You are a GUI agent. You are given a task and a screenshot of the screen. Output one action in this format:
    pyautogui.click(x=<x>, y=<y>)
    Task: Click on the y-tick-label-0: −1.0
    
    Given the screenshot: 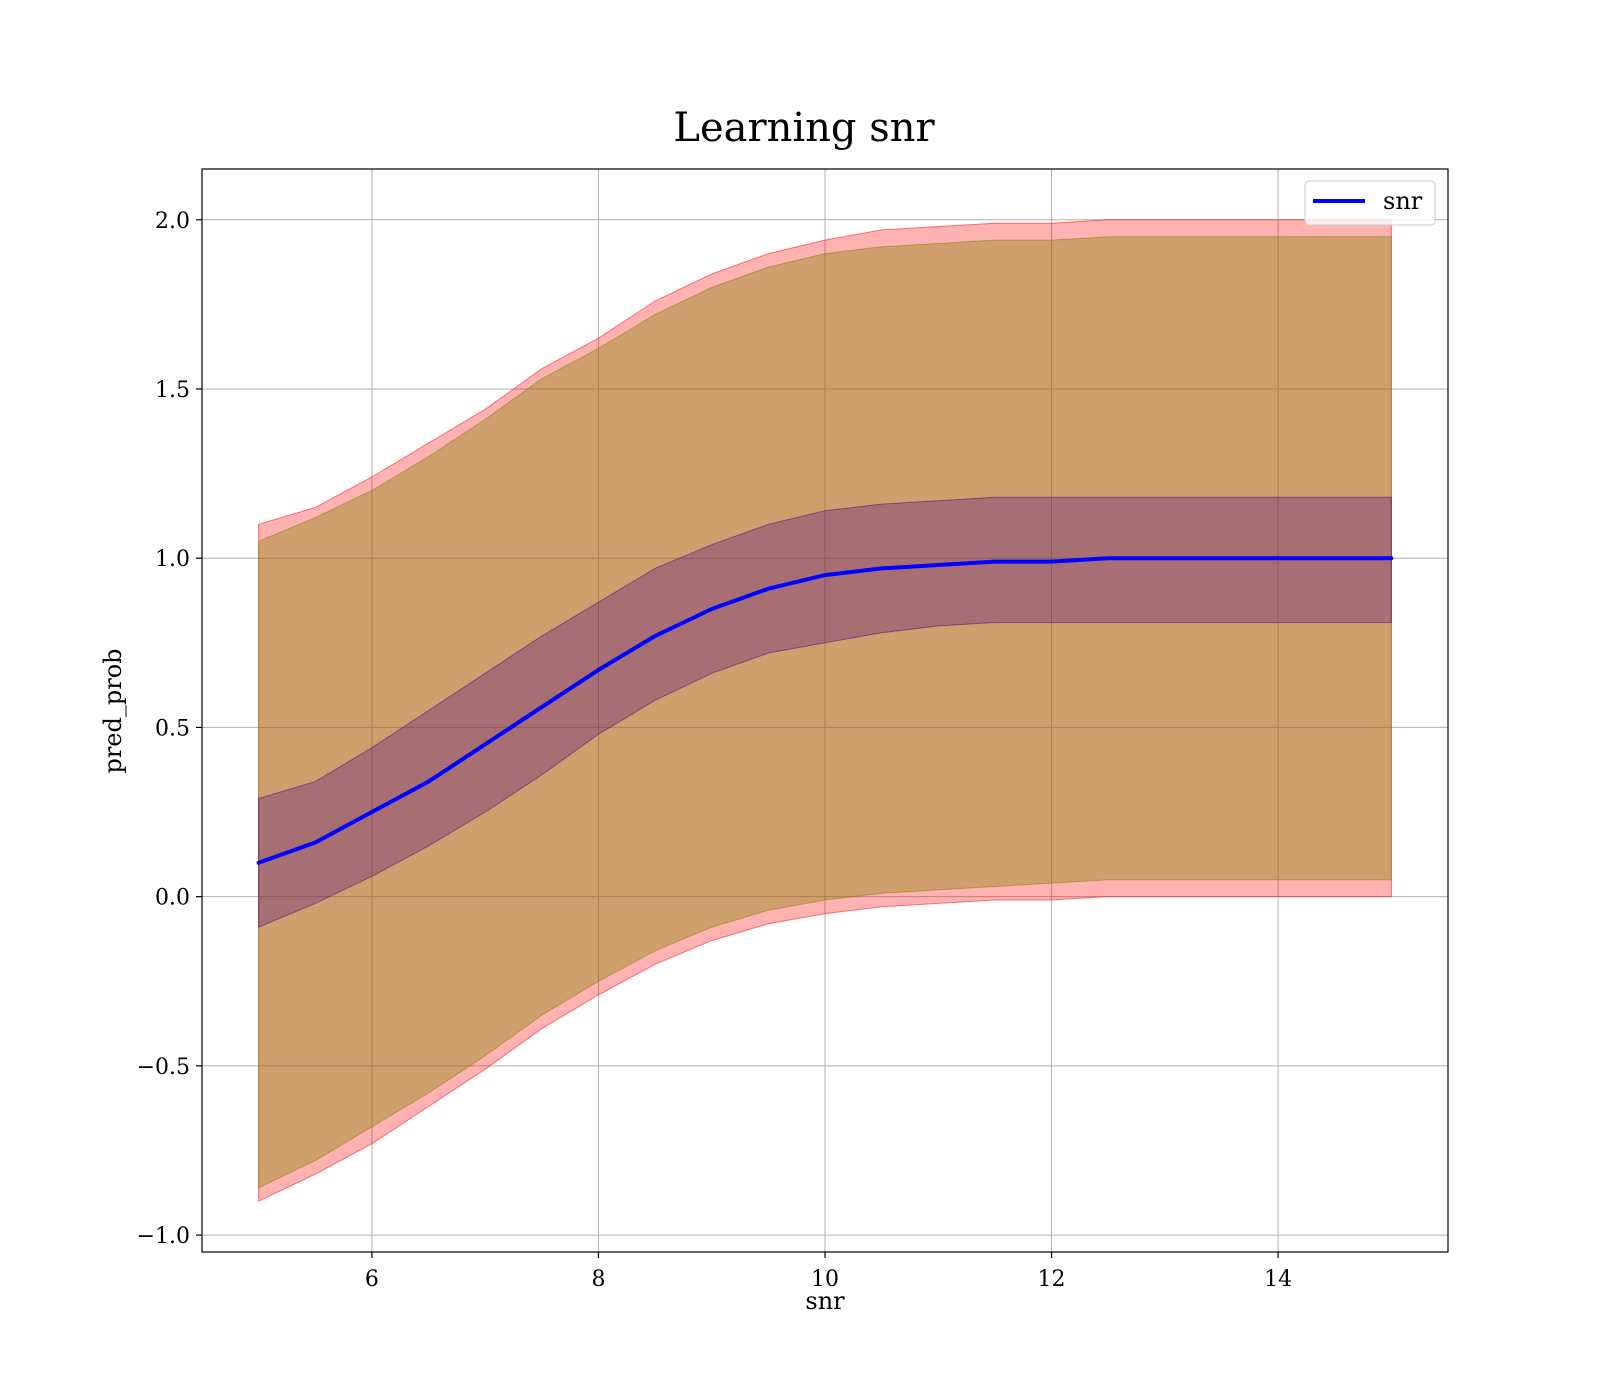 What is the action you would take?
    pyautogui.click(x=163, y=1236)
    